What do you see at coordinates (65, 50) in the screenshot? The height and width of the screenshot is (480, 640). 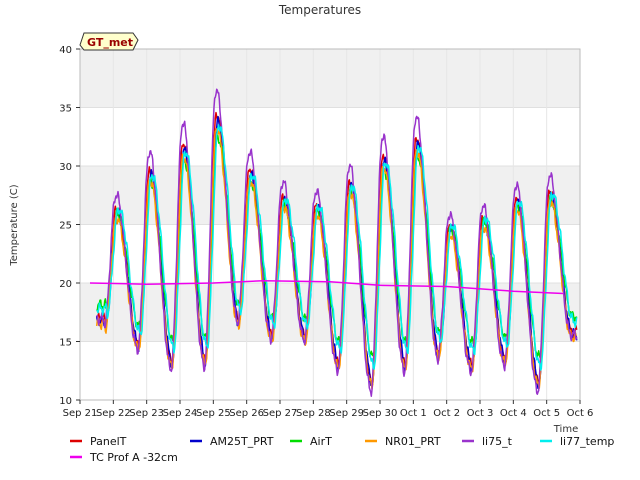 I see `y-tick-label: 40` at bounding box center [65, 50].